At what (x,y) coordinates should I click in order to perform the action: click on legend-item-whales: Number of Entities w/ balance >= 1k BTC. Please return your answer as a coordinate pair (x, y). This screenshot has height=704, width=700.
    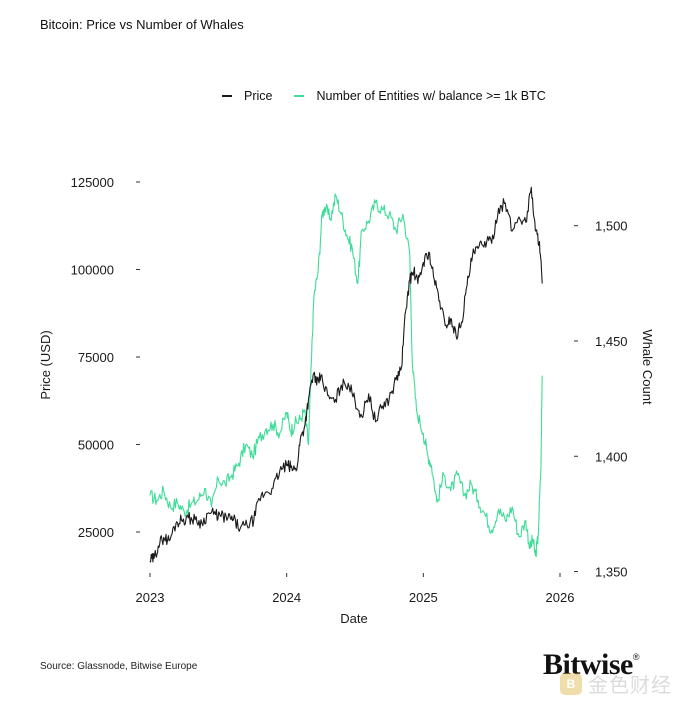
    Looking at the image, I should click on (420, 96).